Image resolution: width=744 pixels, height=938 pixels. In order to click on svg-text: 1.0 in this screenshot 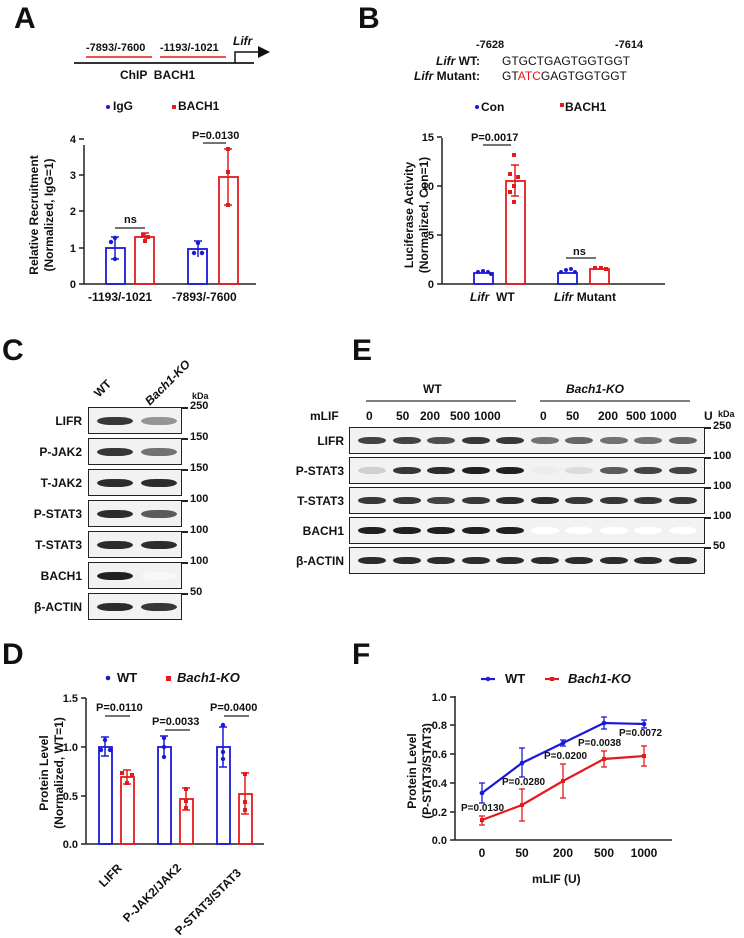, I will do `click(439, 698)`.